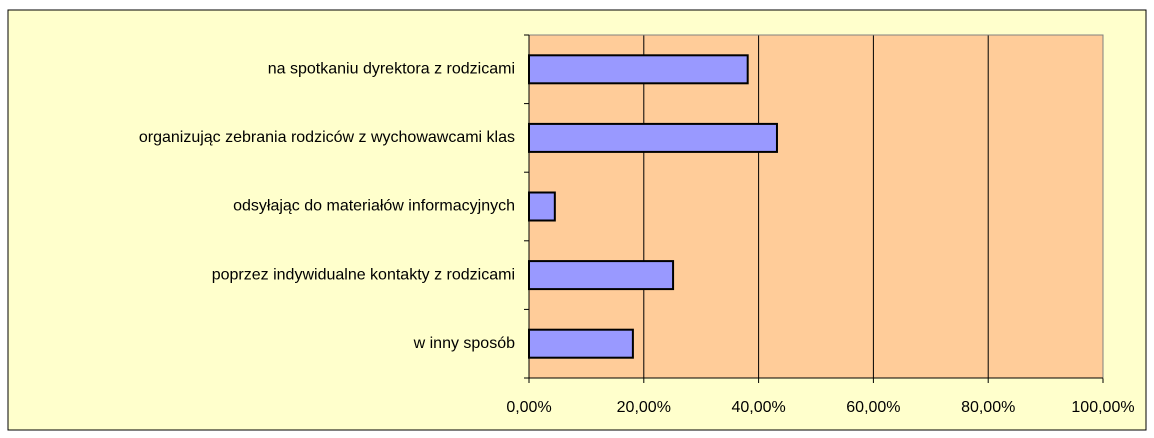  What do you see at coordinates (374, 206) in the screenshot?
I see `y-tick-label: odsyłając do materiałów informacyjnych` at bounding box center [374, 206].